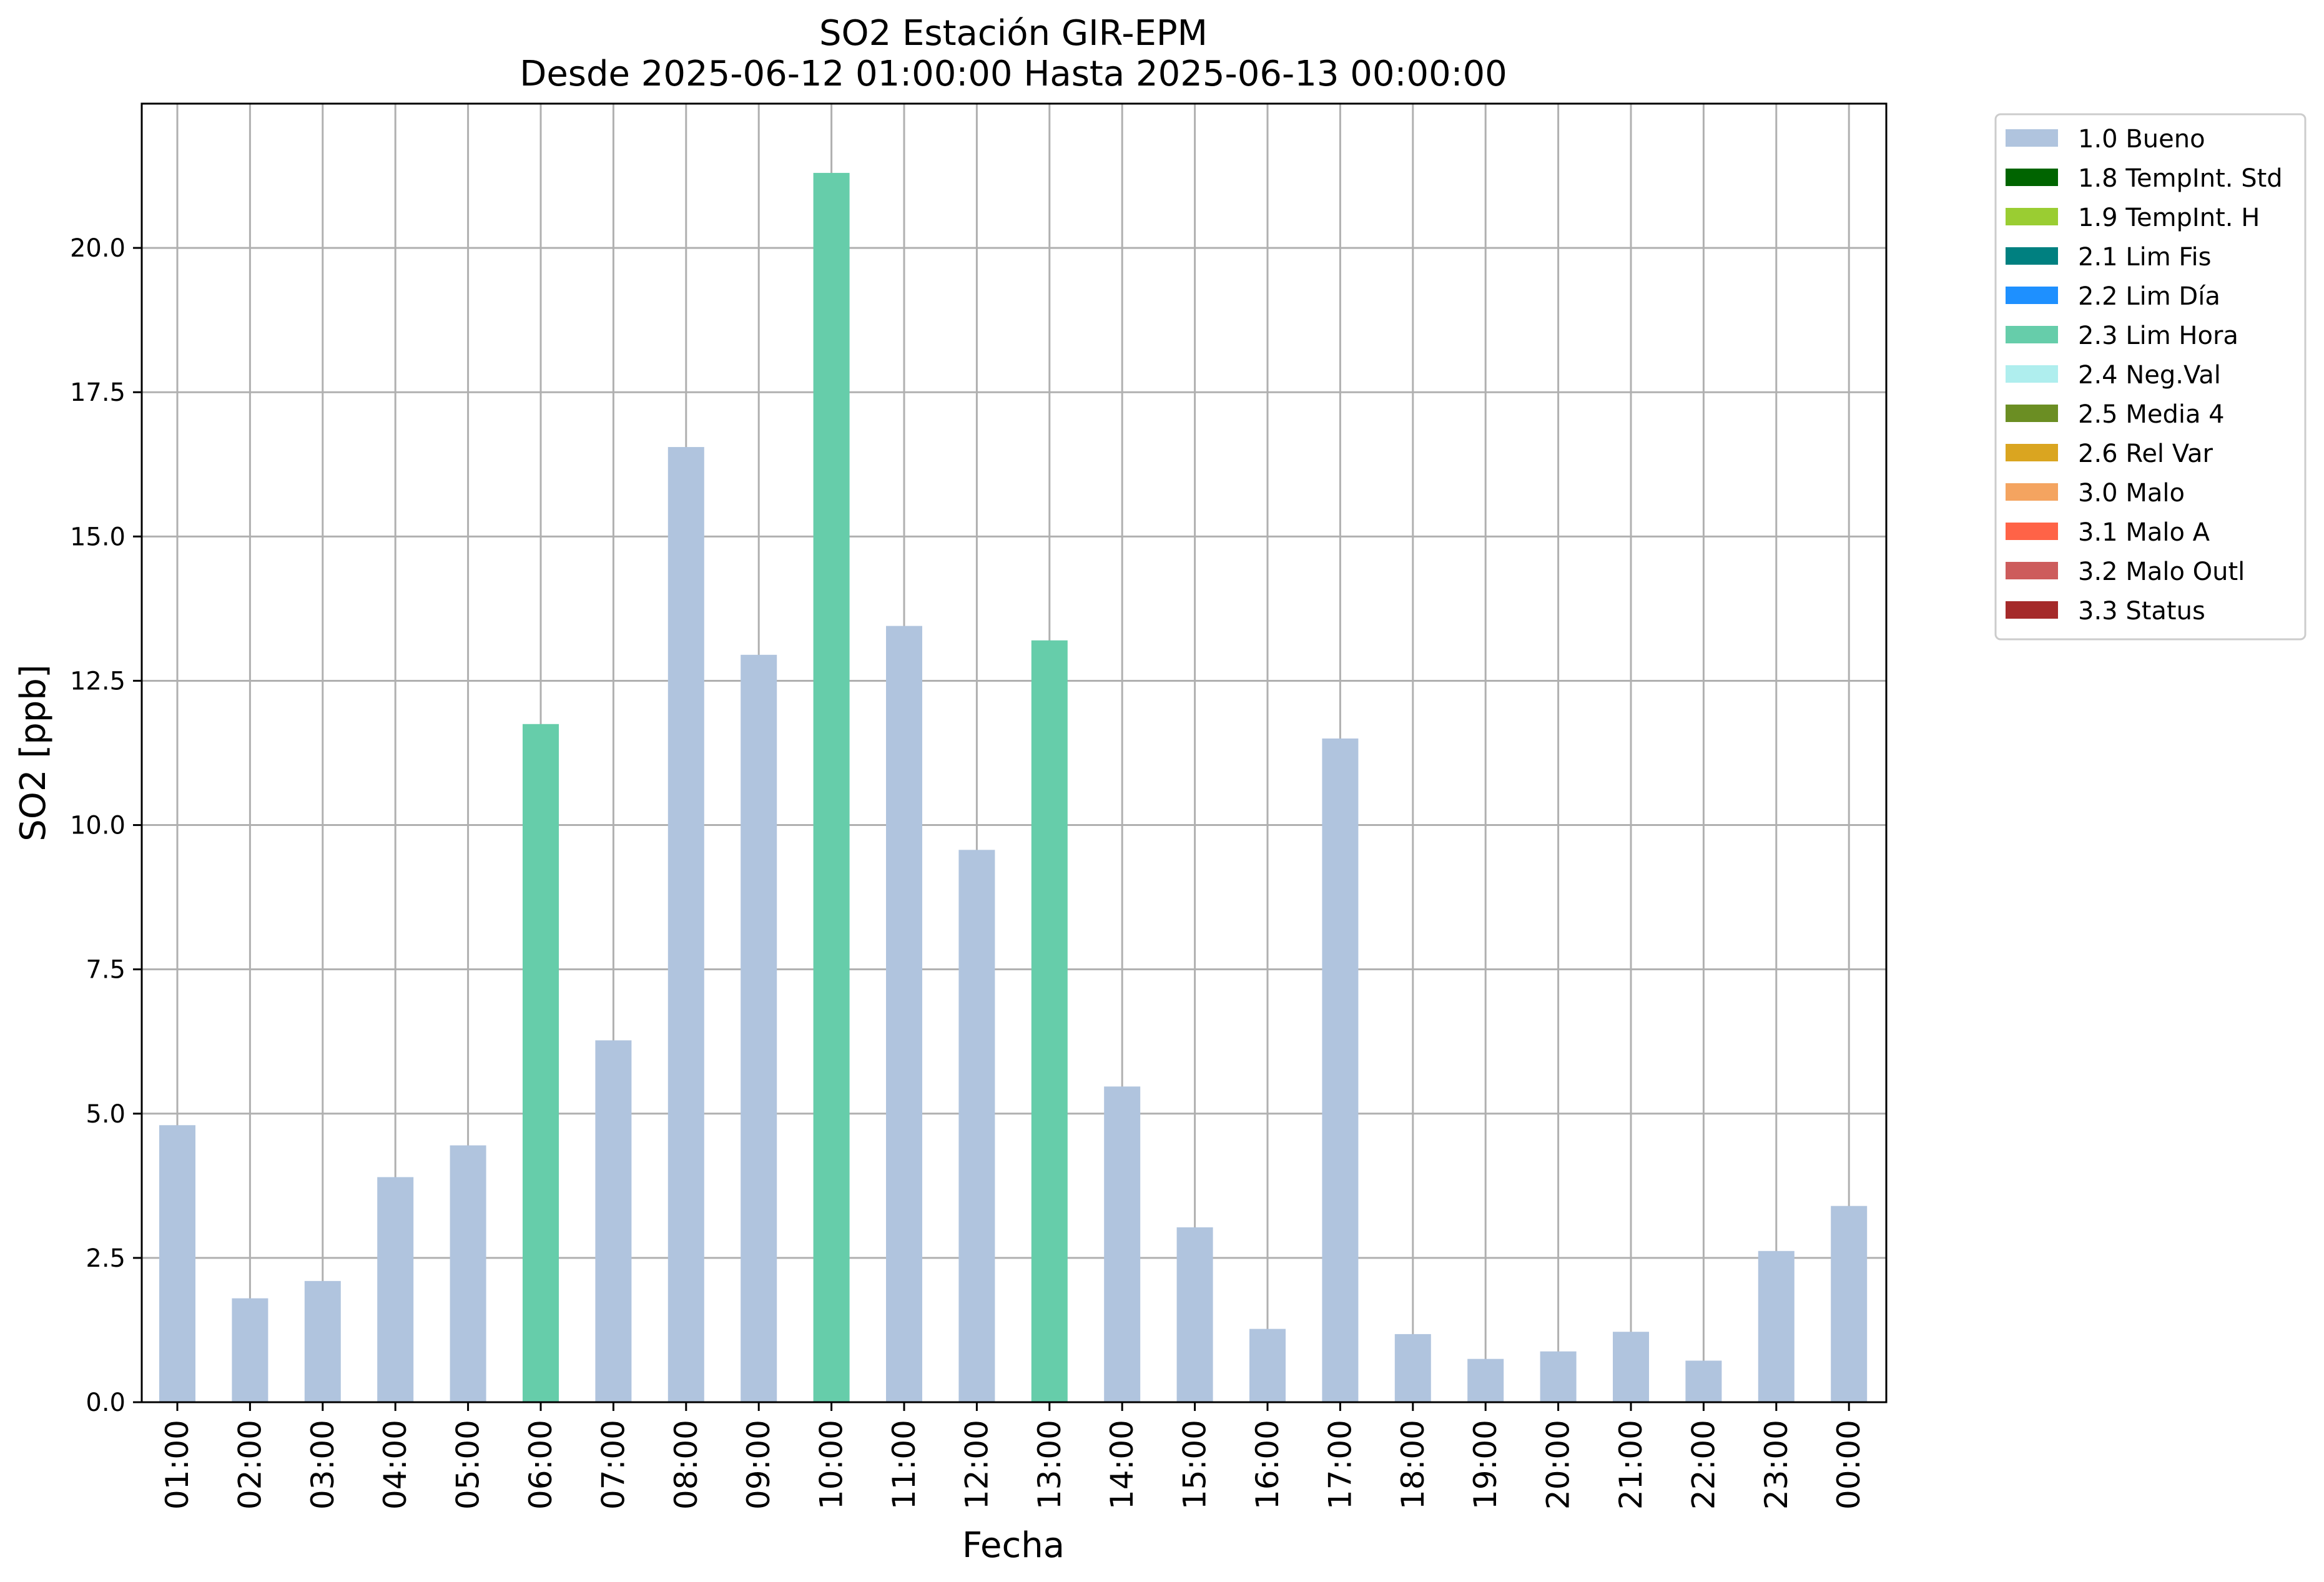 This screenshot has height=1582, width=2324. What do you see at coordinates (904, 1465) in the screenshot?
I see `x-tick-label: 11:00` at bounding box center [904, 1465].